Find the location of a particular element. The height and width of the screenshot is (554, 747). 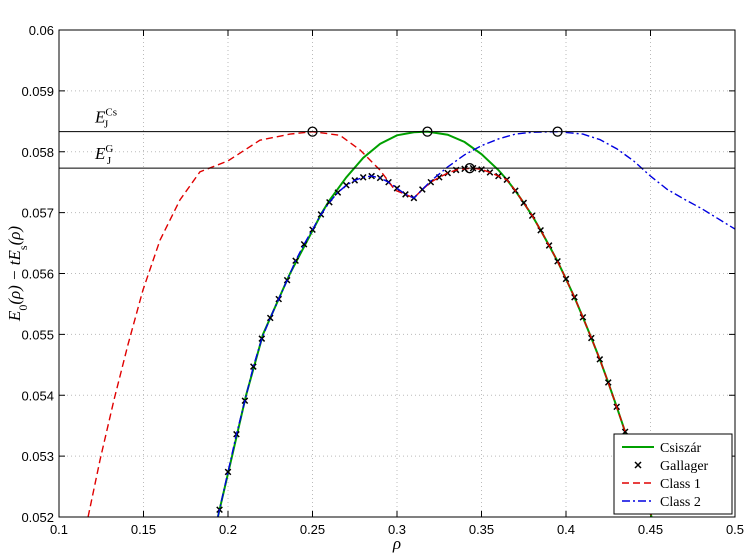

x-tick-label: 0.5 is located at coordinates (735, 529).